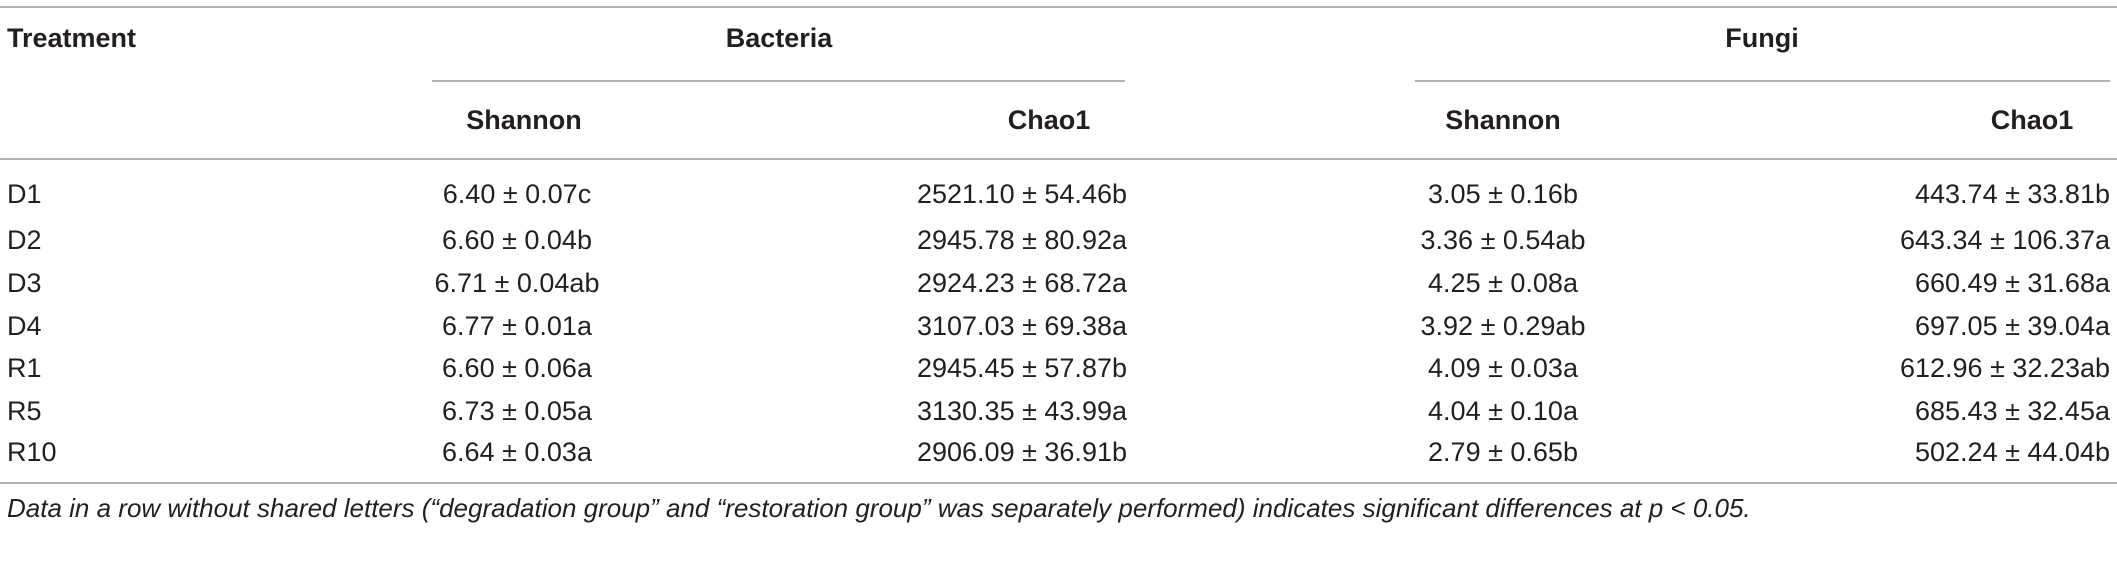  I want to click on table-cell: 502.24 ± 44.04b, so click(2012, 452).